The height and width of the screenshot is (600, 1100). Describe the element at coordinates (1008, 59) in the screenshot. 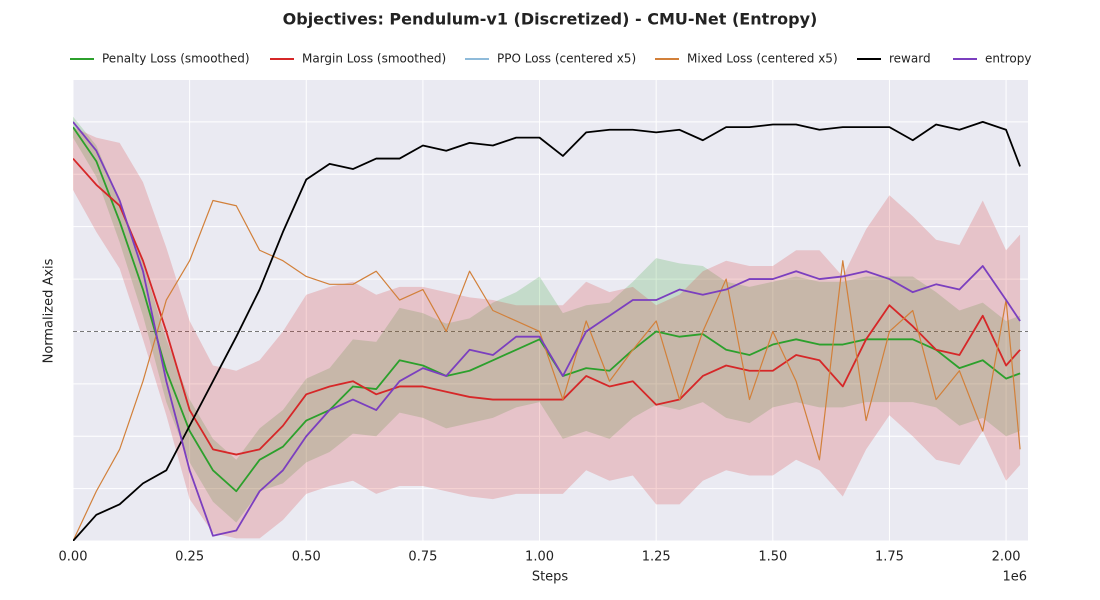

I see `legend-label: entropy` at that location.